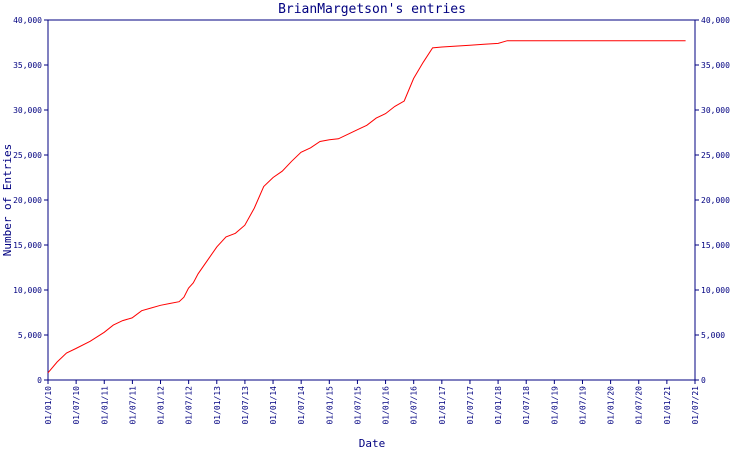 Image resolution: width=750 pixels, height=455 pixels. I want to click on y-tick-label-left: 0, so click(39, 380).